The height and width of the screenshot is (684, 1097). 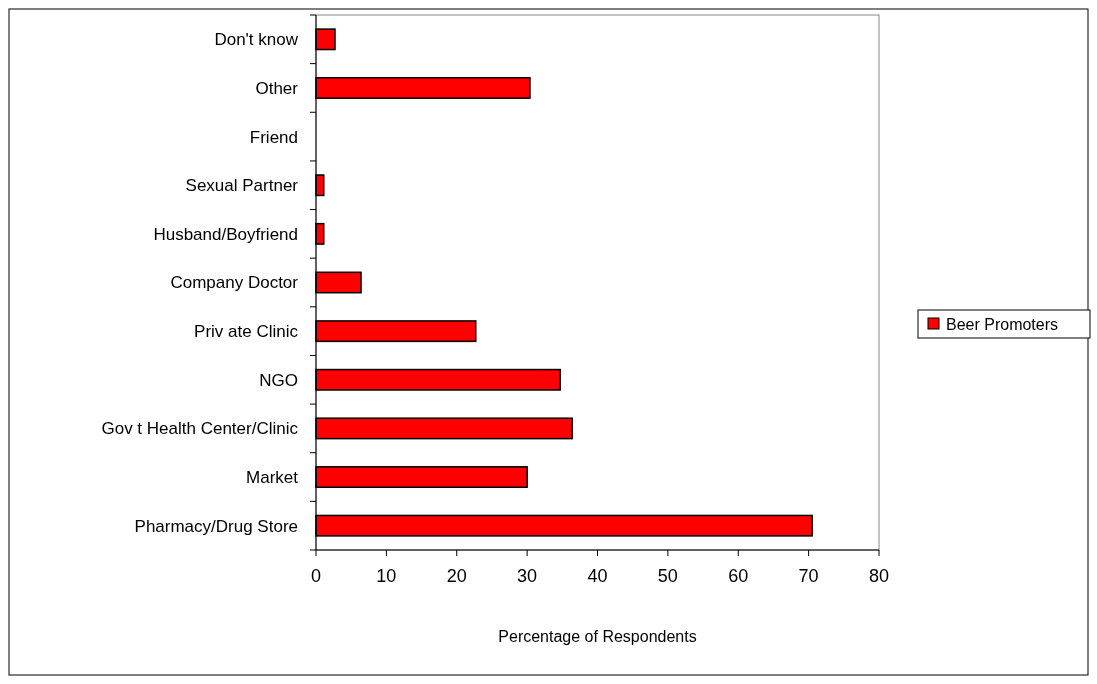 I want to click on y-tick-label: Friend, so click(x=273, y=137).